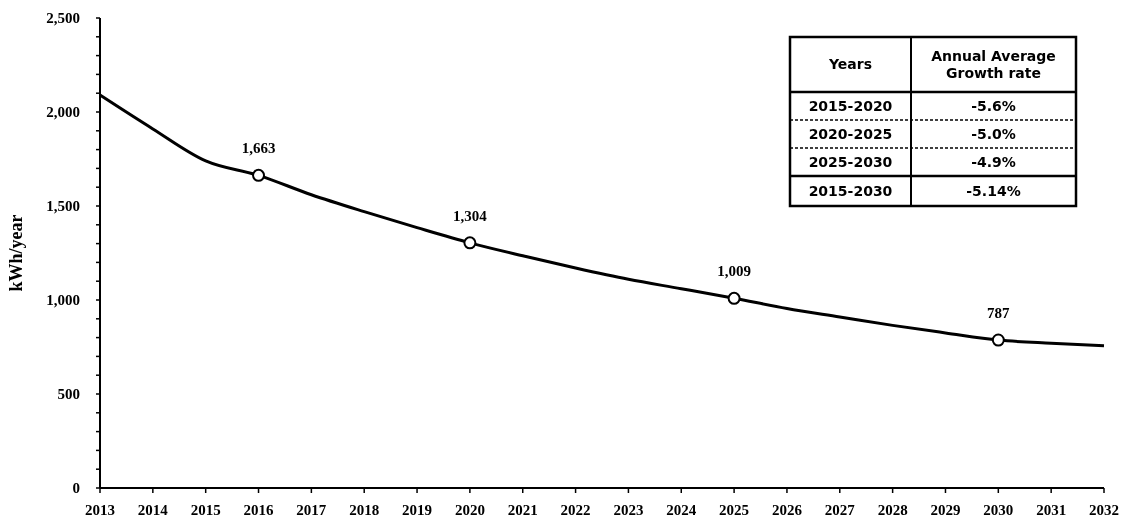  I want to click on x-tick-label: 2028, so click(892, 510).